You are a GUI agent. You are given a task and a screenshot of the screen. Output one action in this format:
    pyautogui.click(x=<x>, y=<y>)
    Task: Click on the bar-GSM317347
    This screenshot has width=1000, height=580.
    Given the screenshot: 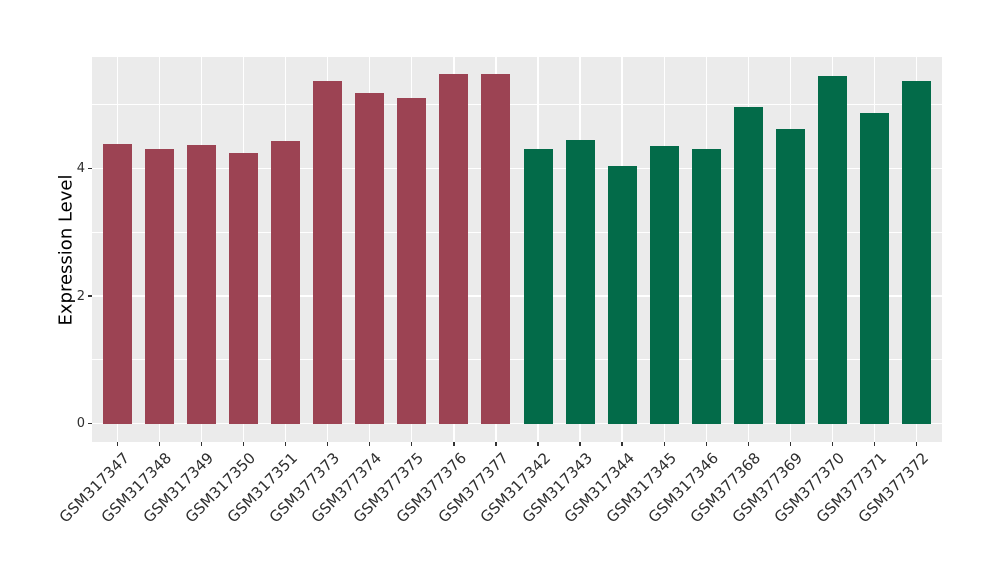 What is the action you would take?
    pyautogui.click(x=117, y=284)
    